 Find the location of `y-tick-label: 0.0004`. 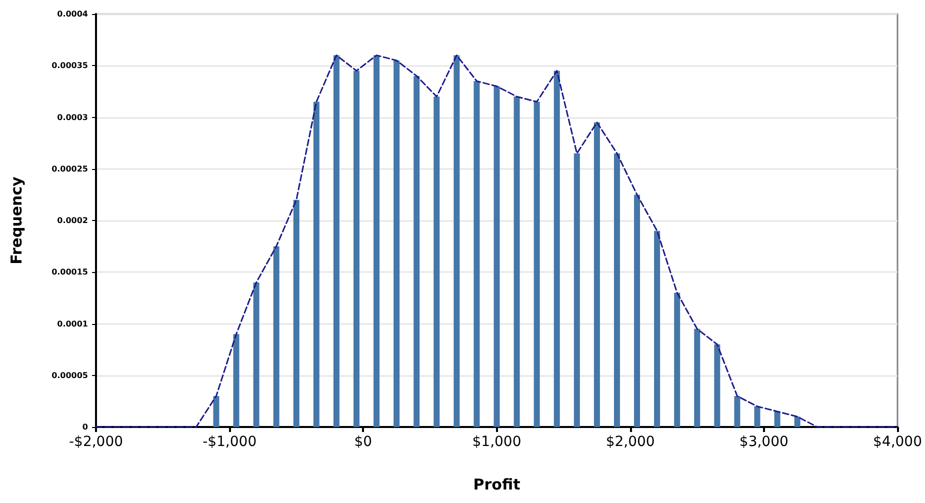

y-tick-label: 0.0004 is located at coordinates (72, 14).